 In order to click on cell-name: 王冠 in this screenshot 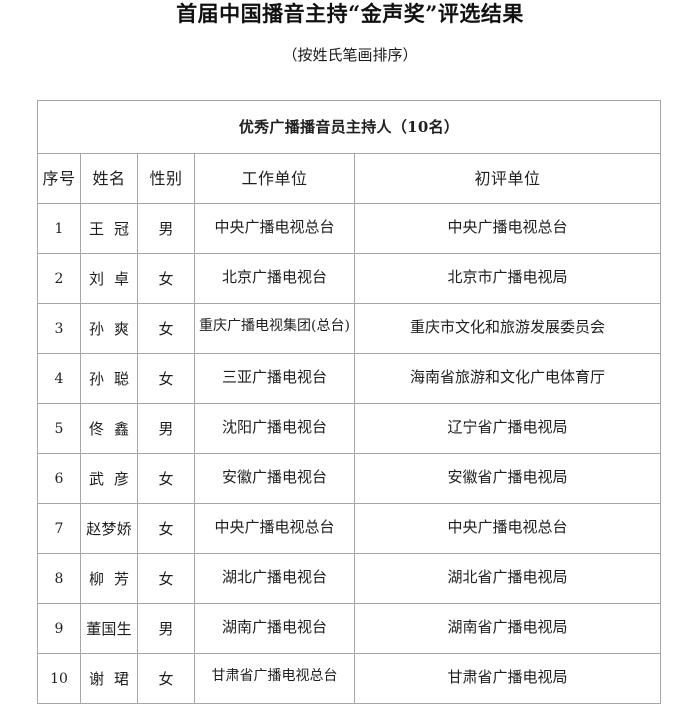, I will do `click(109, 228)`.